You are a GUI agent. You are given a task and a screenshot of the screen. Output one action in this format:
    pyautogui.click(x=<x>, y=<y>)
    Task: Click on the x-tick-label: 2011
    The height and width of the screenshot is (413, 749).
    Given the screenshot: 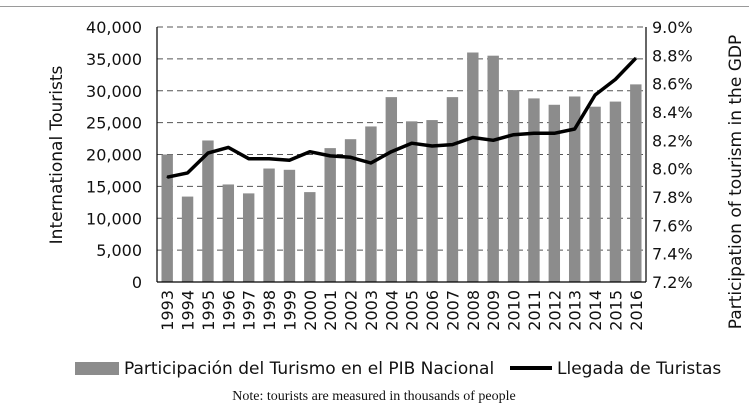 What is the action you would take?
    pyautogui.click(x=534, y=310)
    